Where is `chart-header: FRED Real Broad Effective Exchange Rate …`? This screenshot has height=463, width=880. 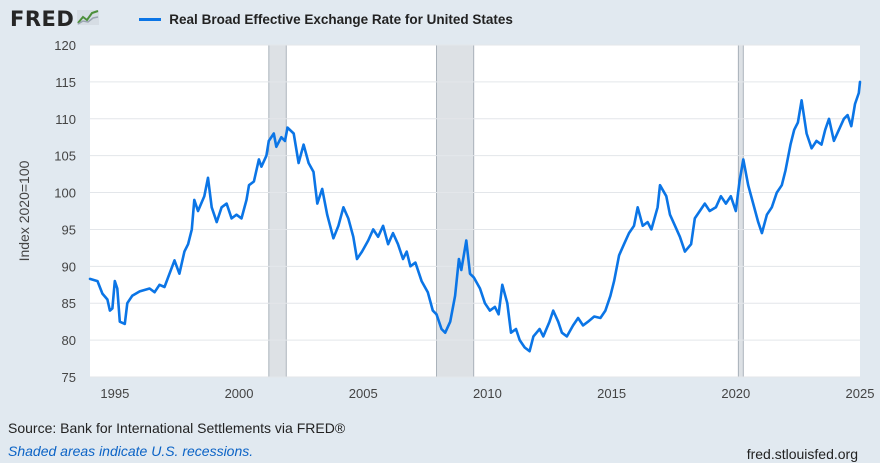 chart-header: FRED Real Broad Effective Exchange Rate … is located at coordinates (261, 19).